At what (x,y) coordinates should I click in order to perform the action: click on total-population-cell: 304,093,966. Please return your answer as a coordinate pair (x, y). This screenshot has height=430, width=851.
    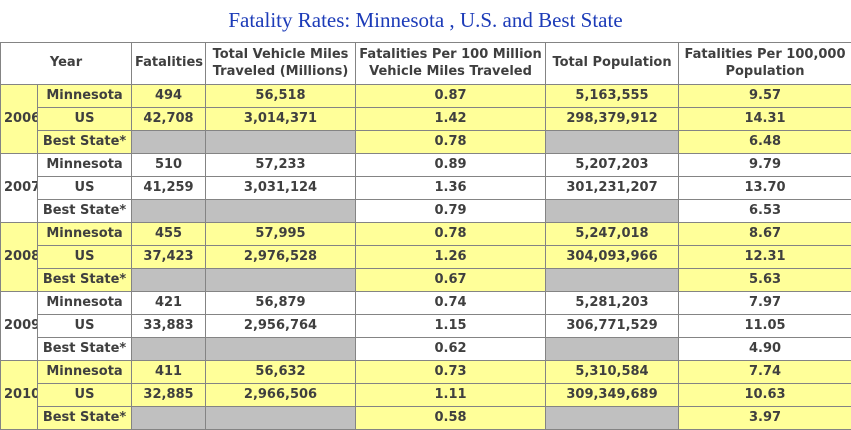
    Looking at the image, I should click on (612, 257).